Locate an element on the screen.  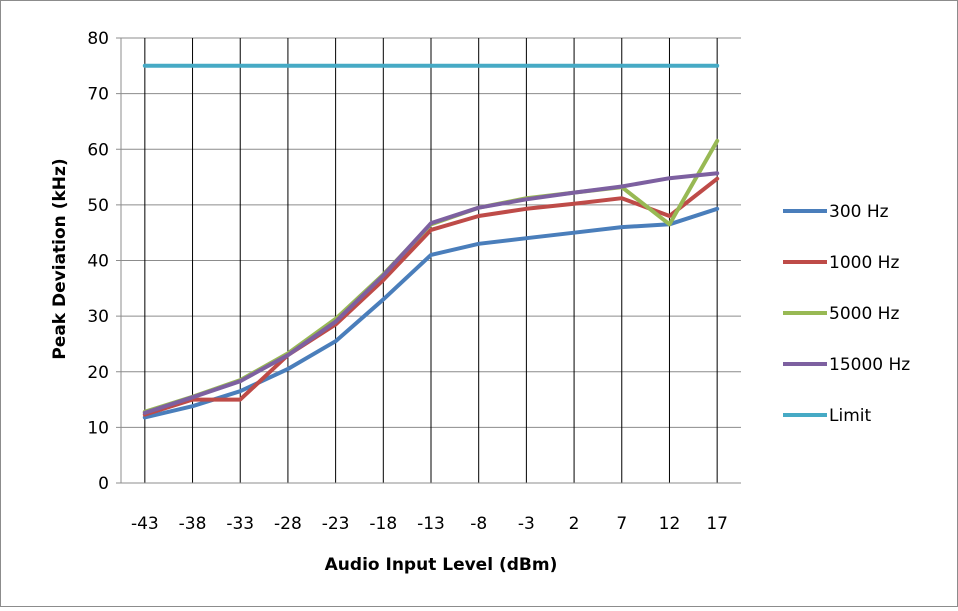
y-tick-label: 0 is located at coordinates (103, 484).